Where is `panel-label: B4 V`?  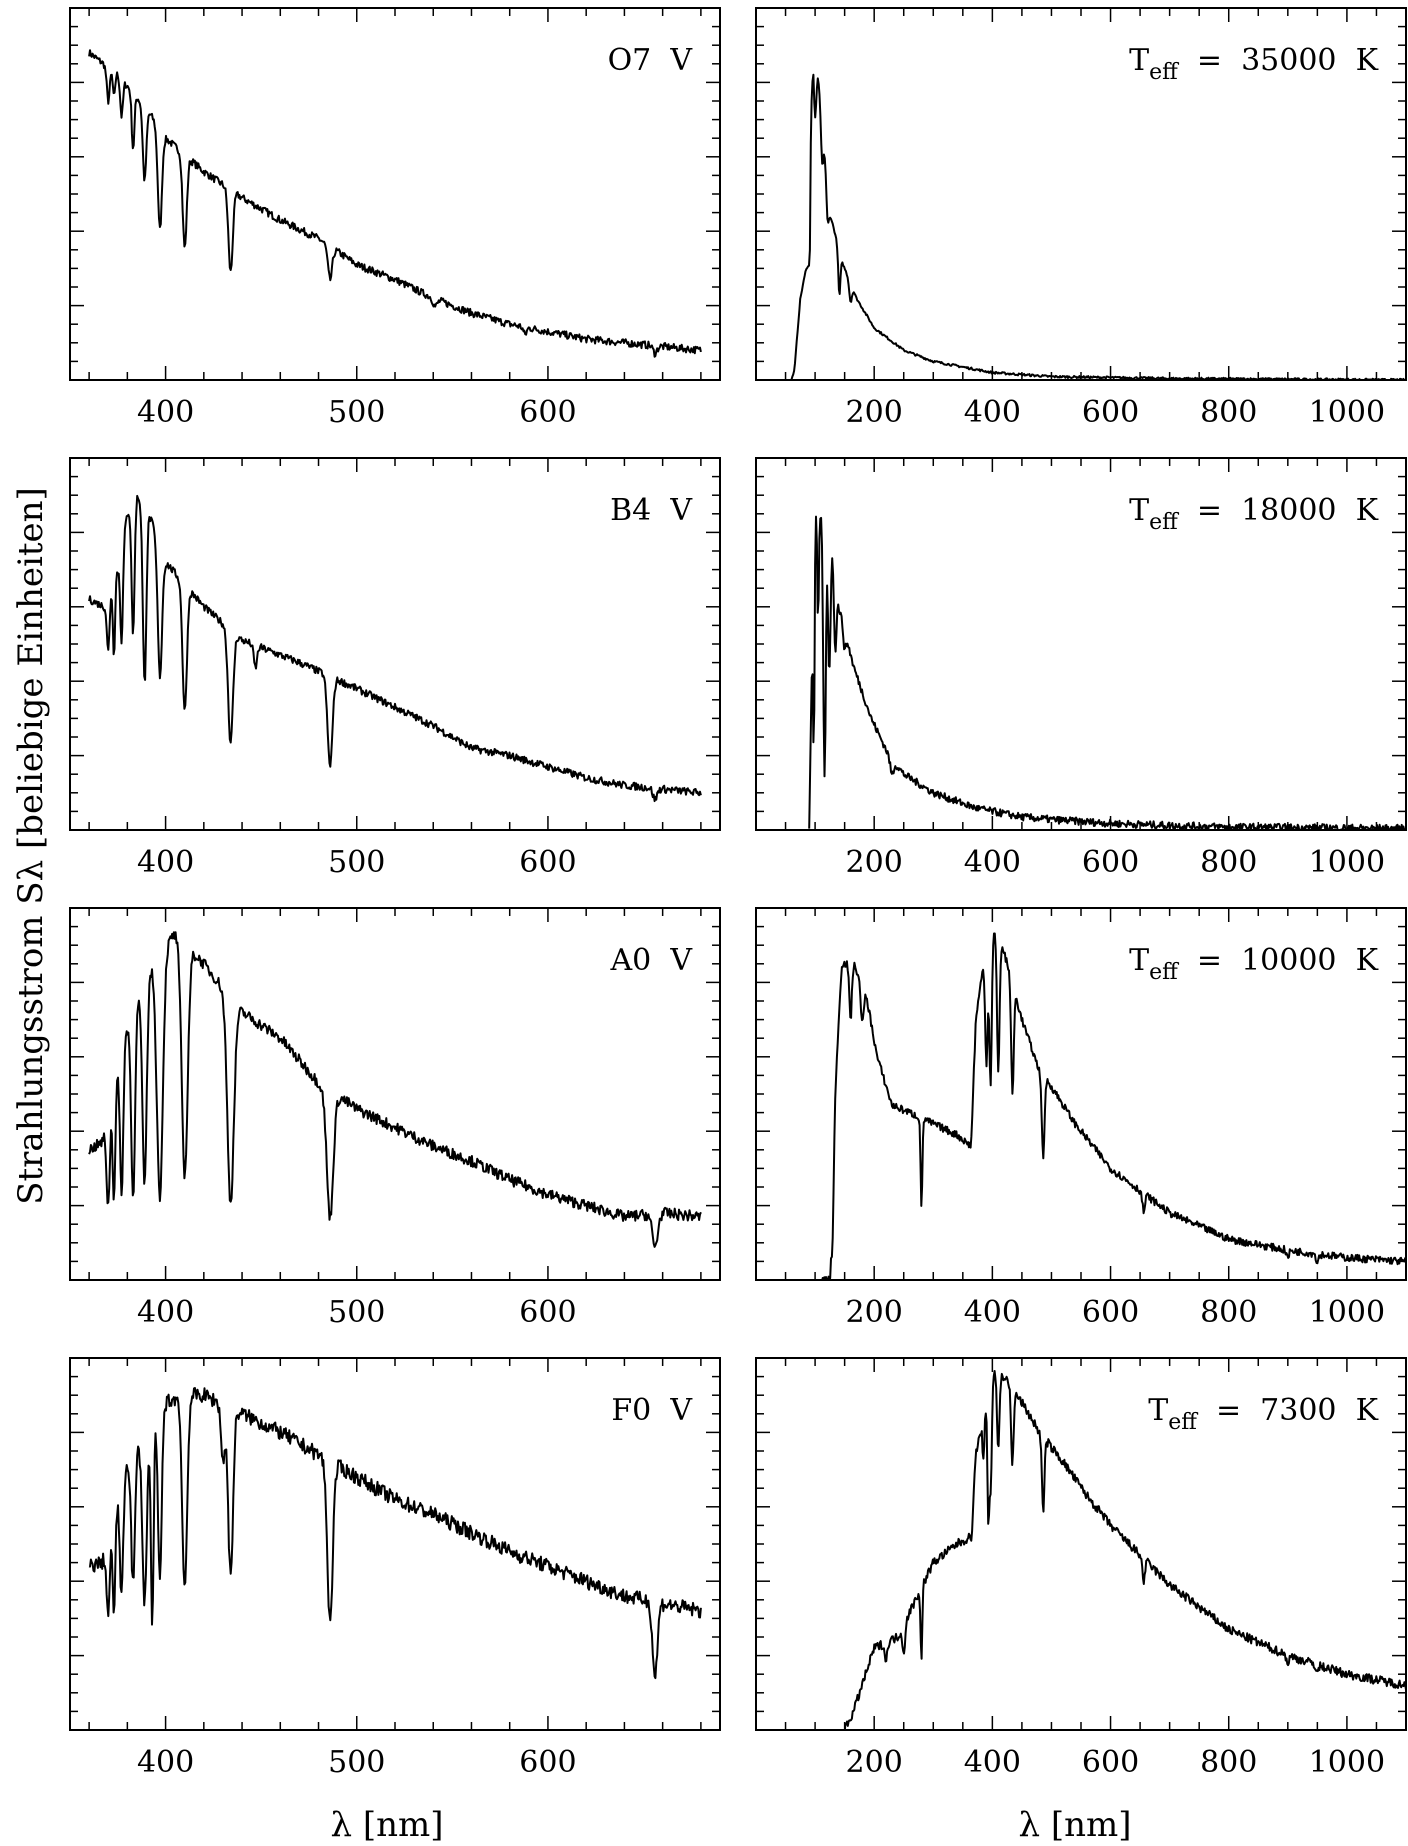
panel-label: B4 V is located at coordinates (651, 510).